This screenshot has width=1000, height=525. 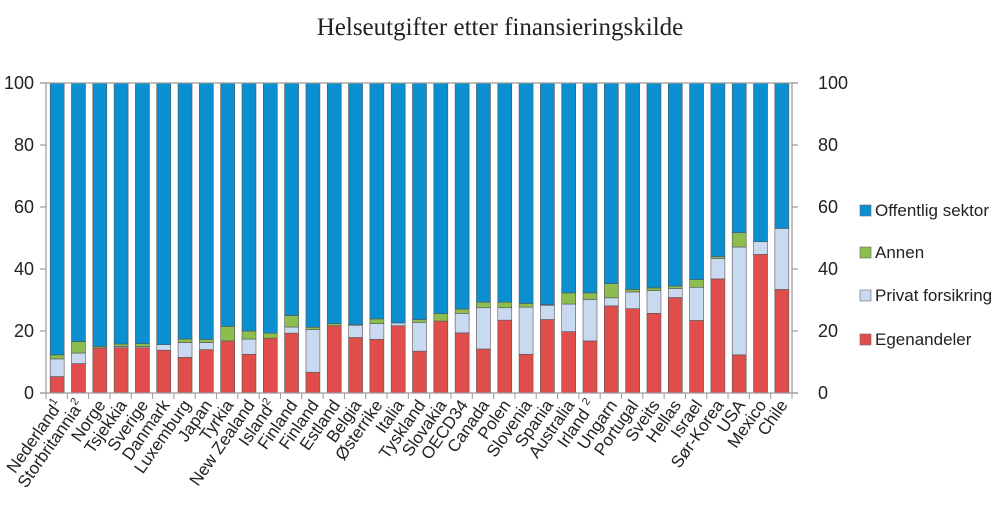 What do you see at coordinates (923, 339) in the screenshot?
I see `legend-label: Egenandeler` at bounding box center [923, 339].